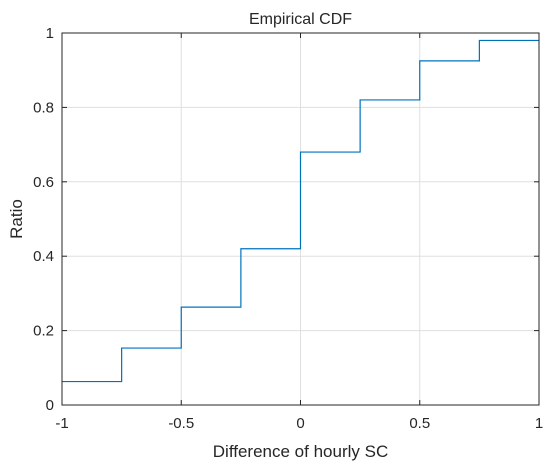 The image size is (550, 473). What do you see at coordinates (43, 219) in the screenshot?
I see `y-tick-labels: 0 0.2 0.4 0.6 0.8 1` at bounding box center [43, 219].